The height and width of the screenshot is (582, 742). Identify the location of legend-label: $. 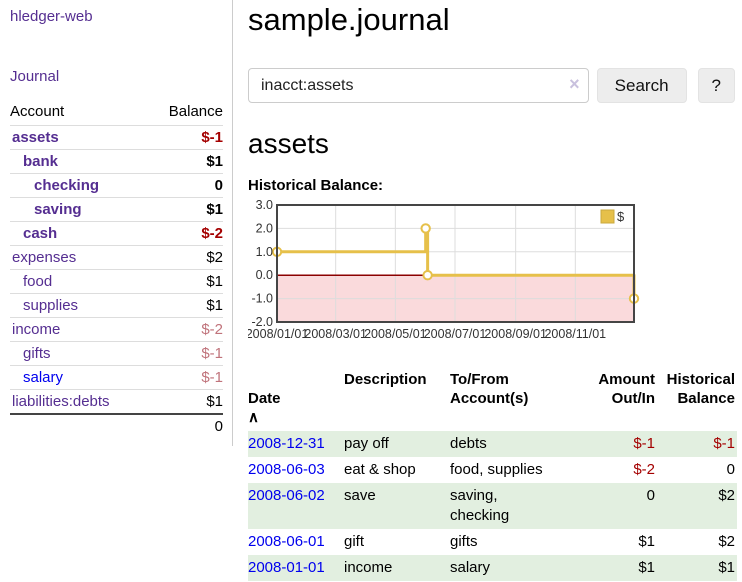
(621, 216).